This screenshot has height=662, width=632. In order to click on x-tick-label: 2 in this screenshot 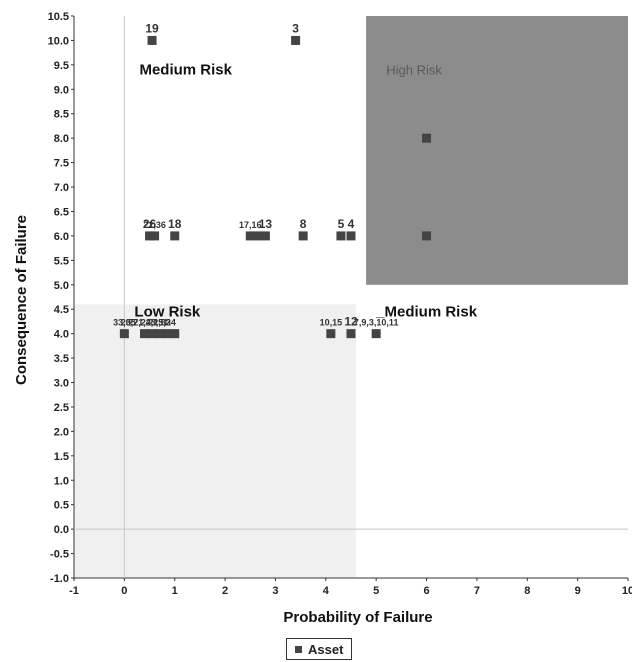, I will do `click(225, 591)`.